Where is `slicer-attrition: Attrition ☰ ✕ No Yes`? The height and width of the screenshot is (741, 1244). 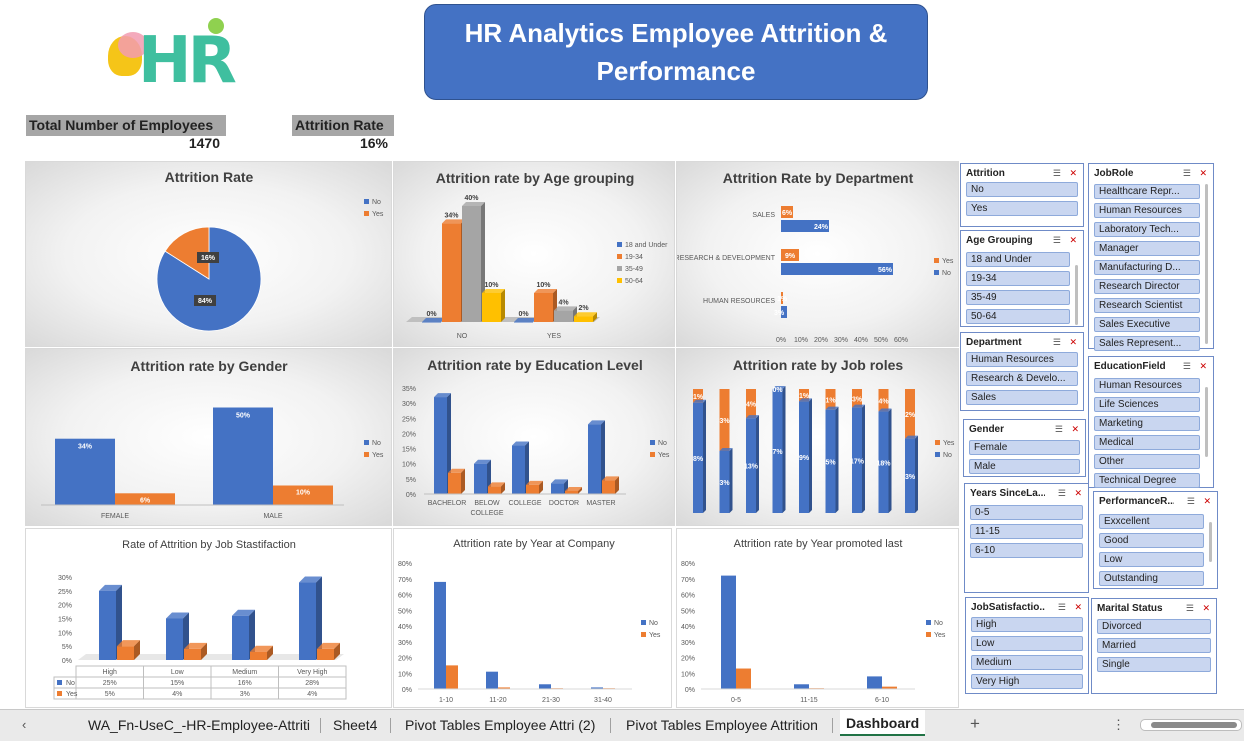 slicer-attrition: Attrition ☰ ✕ No Yes is located at coordinates (1022, 195).